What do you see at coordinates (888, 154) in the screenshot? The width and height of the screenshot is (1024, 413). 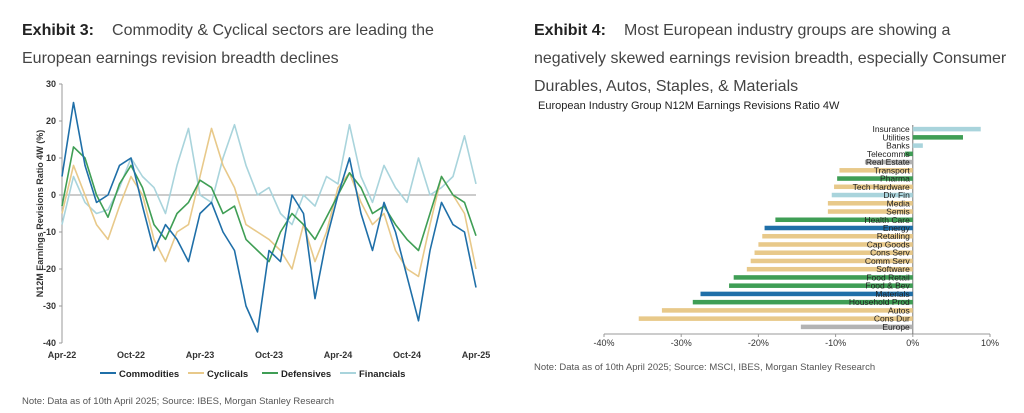 I see `category-label: Telecomms` at bounding box center [888, 154].